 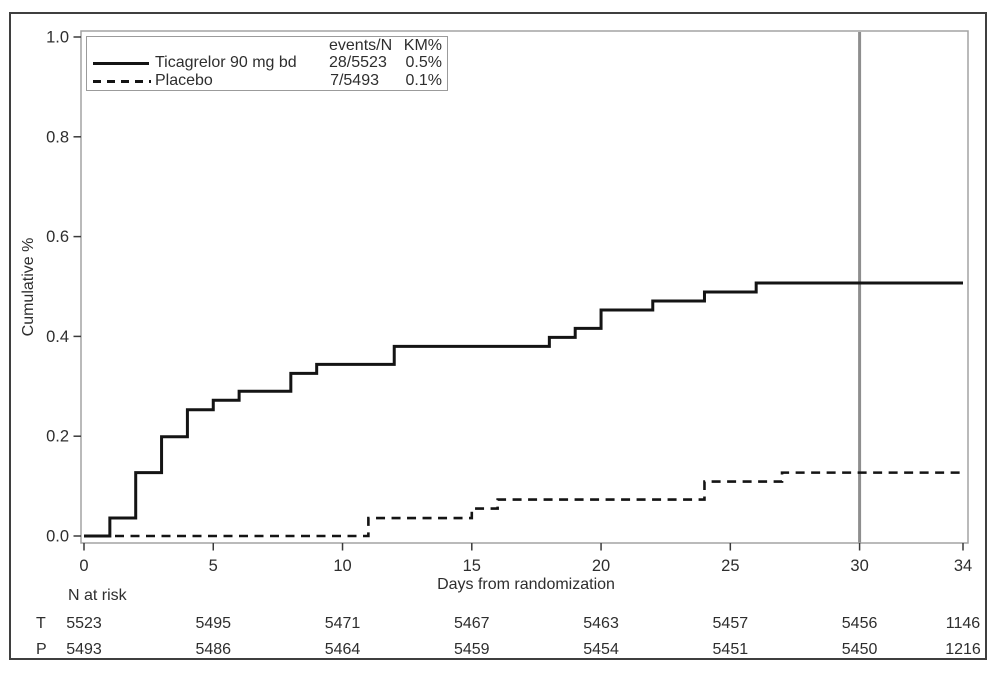 What do you see at coordinates (523, 504) in the screenshot?
I see `series-curve-placebo` at bounding box center [523, 504].